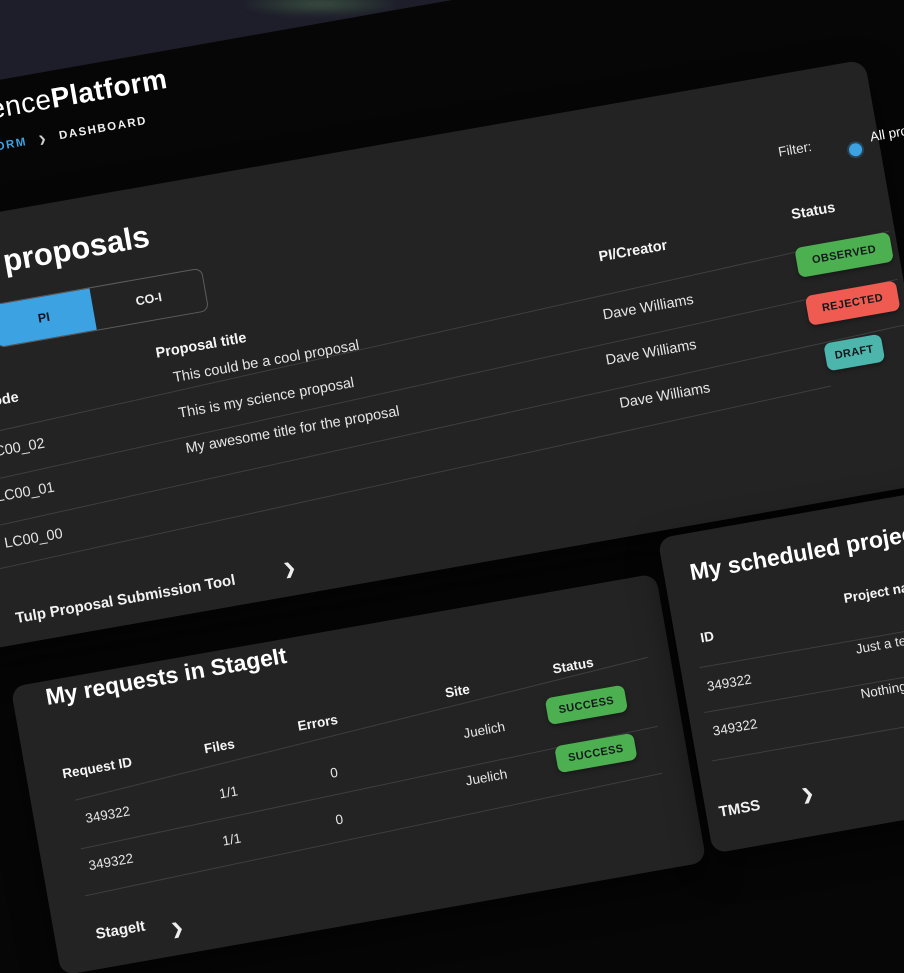 Image resolution: width=904 pixels, height=973 pixels. What do you see at coordinates (320, 8) in the screenshot?
I see `desktop-background-artifact` at bounding box center [320, 8].